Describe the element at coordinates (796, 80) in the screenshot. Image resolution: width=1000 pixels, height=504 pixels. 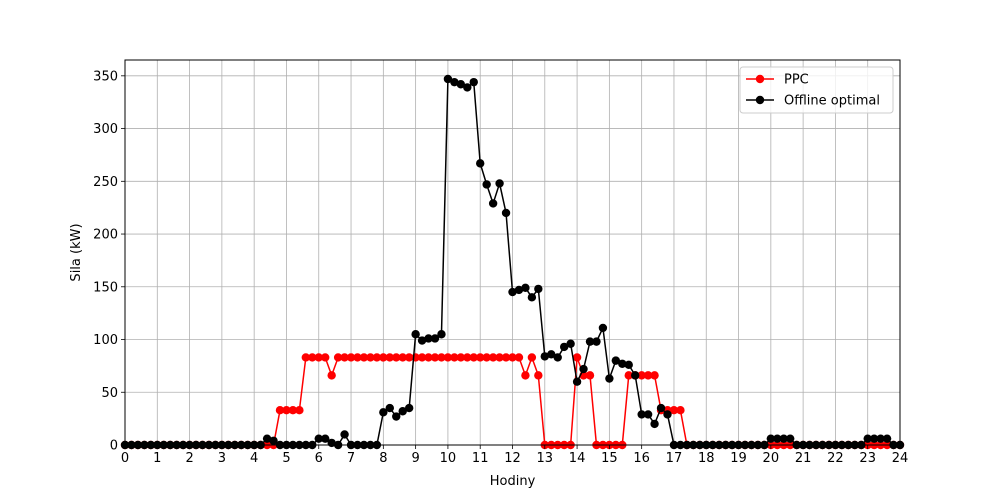
I see `legend-label-ppc: PPC` at that location.